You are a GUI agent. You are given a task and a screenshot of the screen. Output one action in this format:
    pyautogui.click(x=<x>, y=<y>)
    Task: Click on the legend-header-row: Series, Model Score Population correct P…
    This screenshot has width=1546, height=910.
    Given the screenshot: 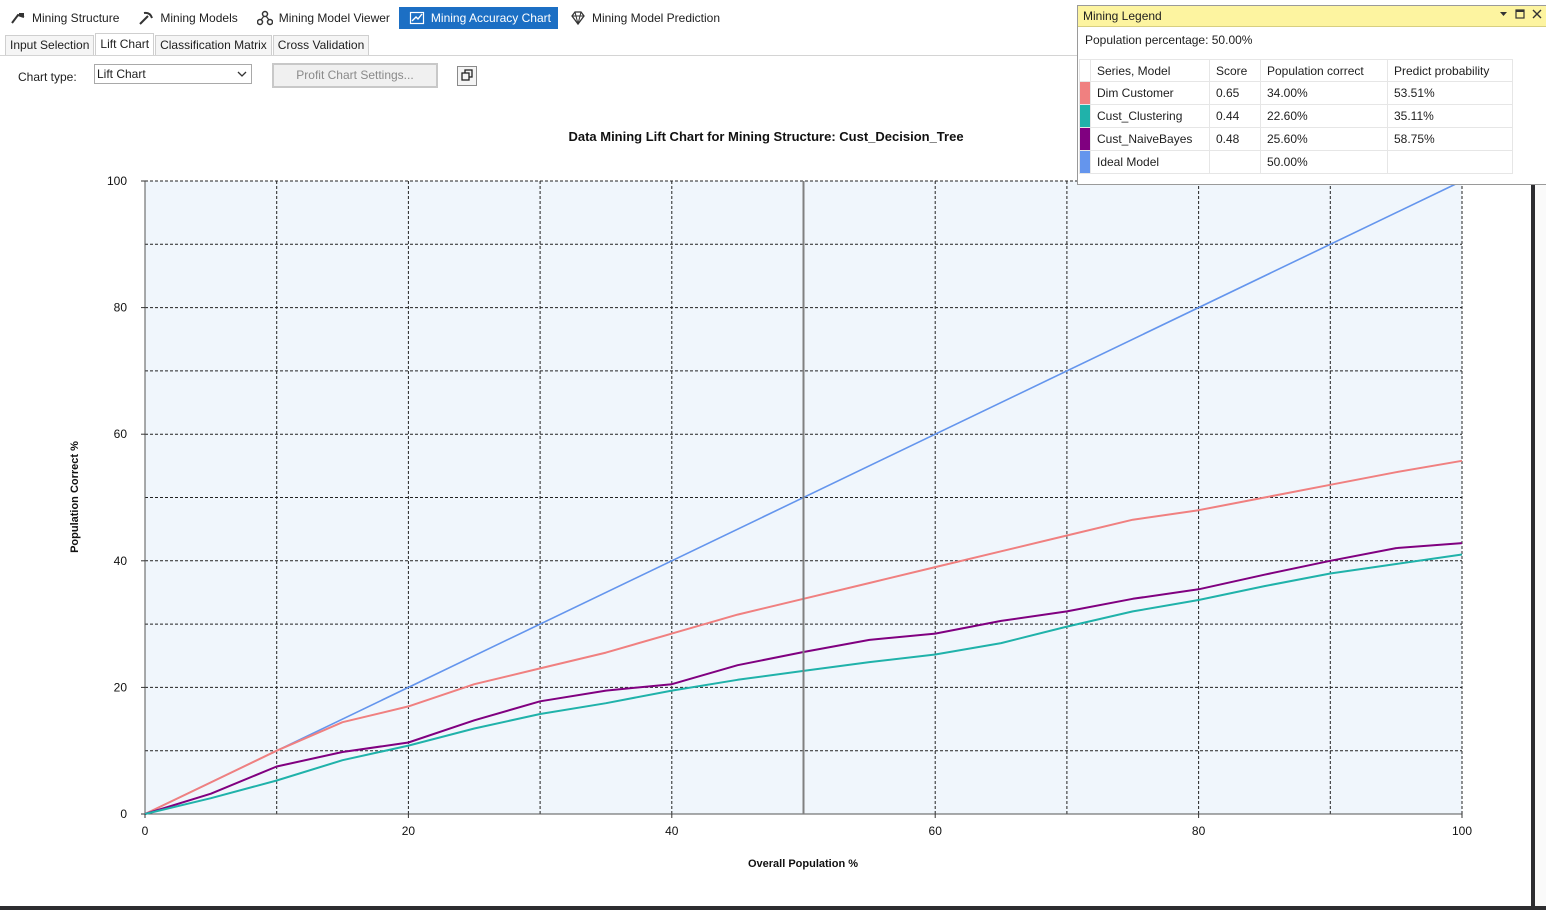 What is the action you would take?
    pyautogui.click(x=1296, y=70)
    